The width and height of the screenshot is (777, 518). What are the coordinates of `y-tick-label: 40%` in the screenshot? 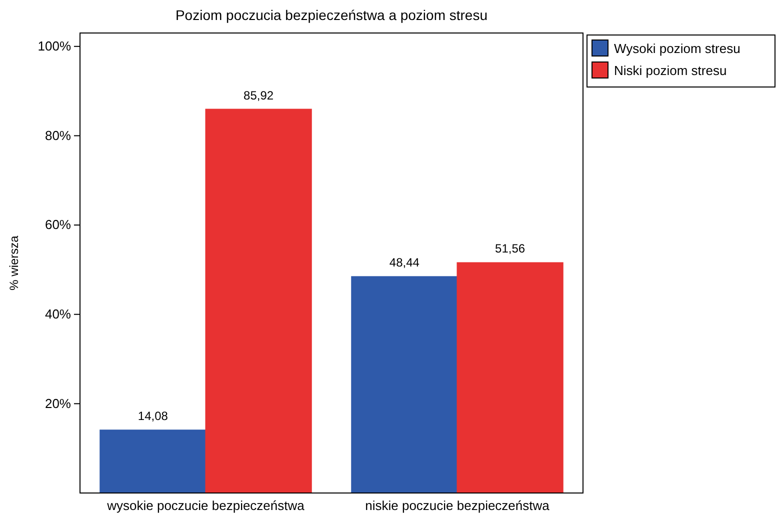 It's located at (58, 314).